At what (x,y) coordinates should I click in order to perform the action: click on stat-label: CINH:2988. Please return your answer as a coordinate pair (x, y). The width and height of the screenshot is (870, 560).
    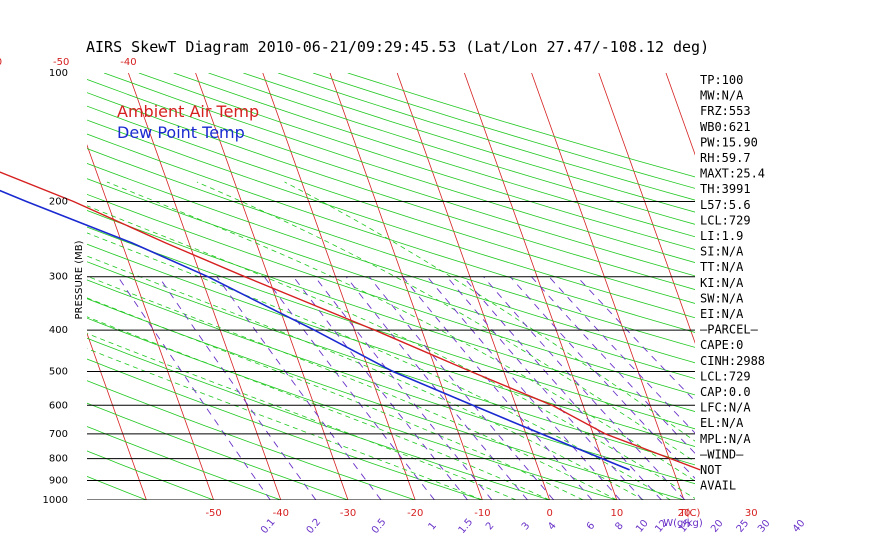
    Looking at the image, I should click on (732, 361).